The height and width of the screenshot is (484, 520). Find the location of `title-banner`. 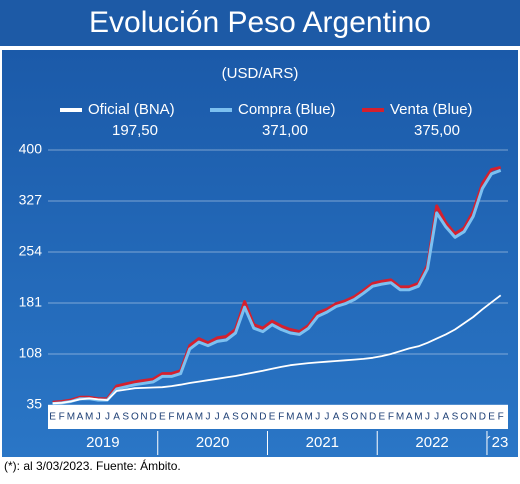

title-banner is located at coordinates (260, 23).